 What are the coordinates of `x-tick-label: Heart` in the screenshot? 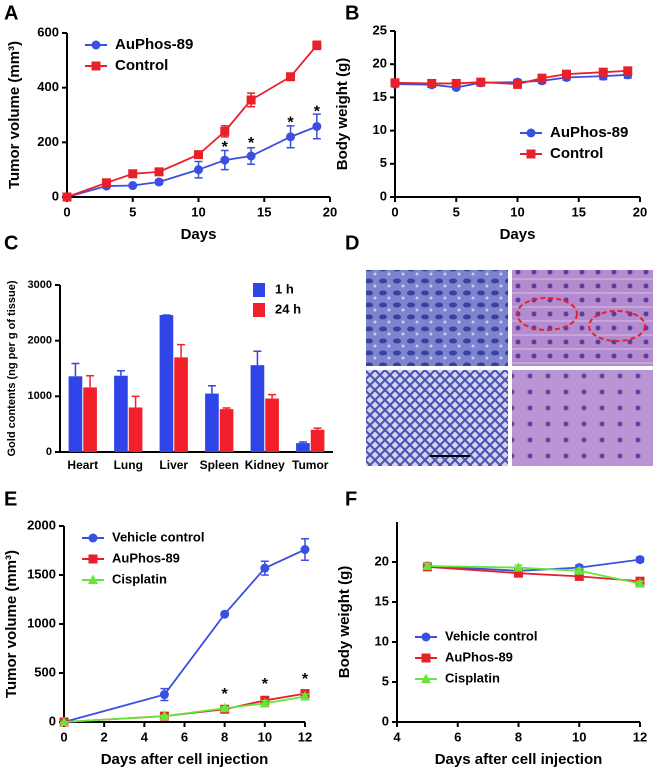 It's located at (82, 465).